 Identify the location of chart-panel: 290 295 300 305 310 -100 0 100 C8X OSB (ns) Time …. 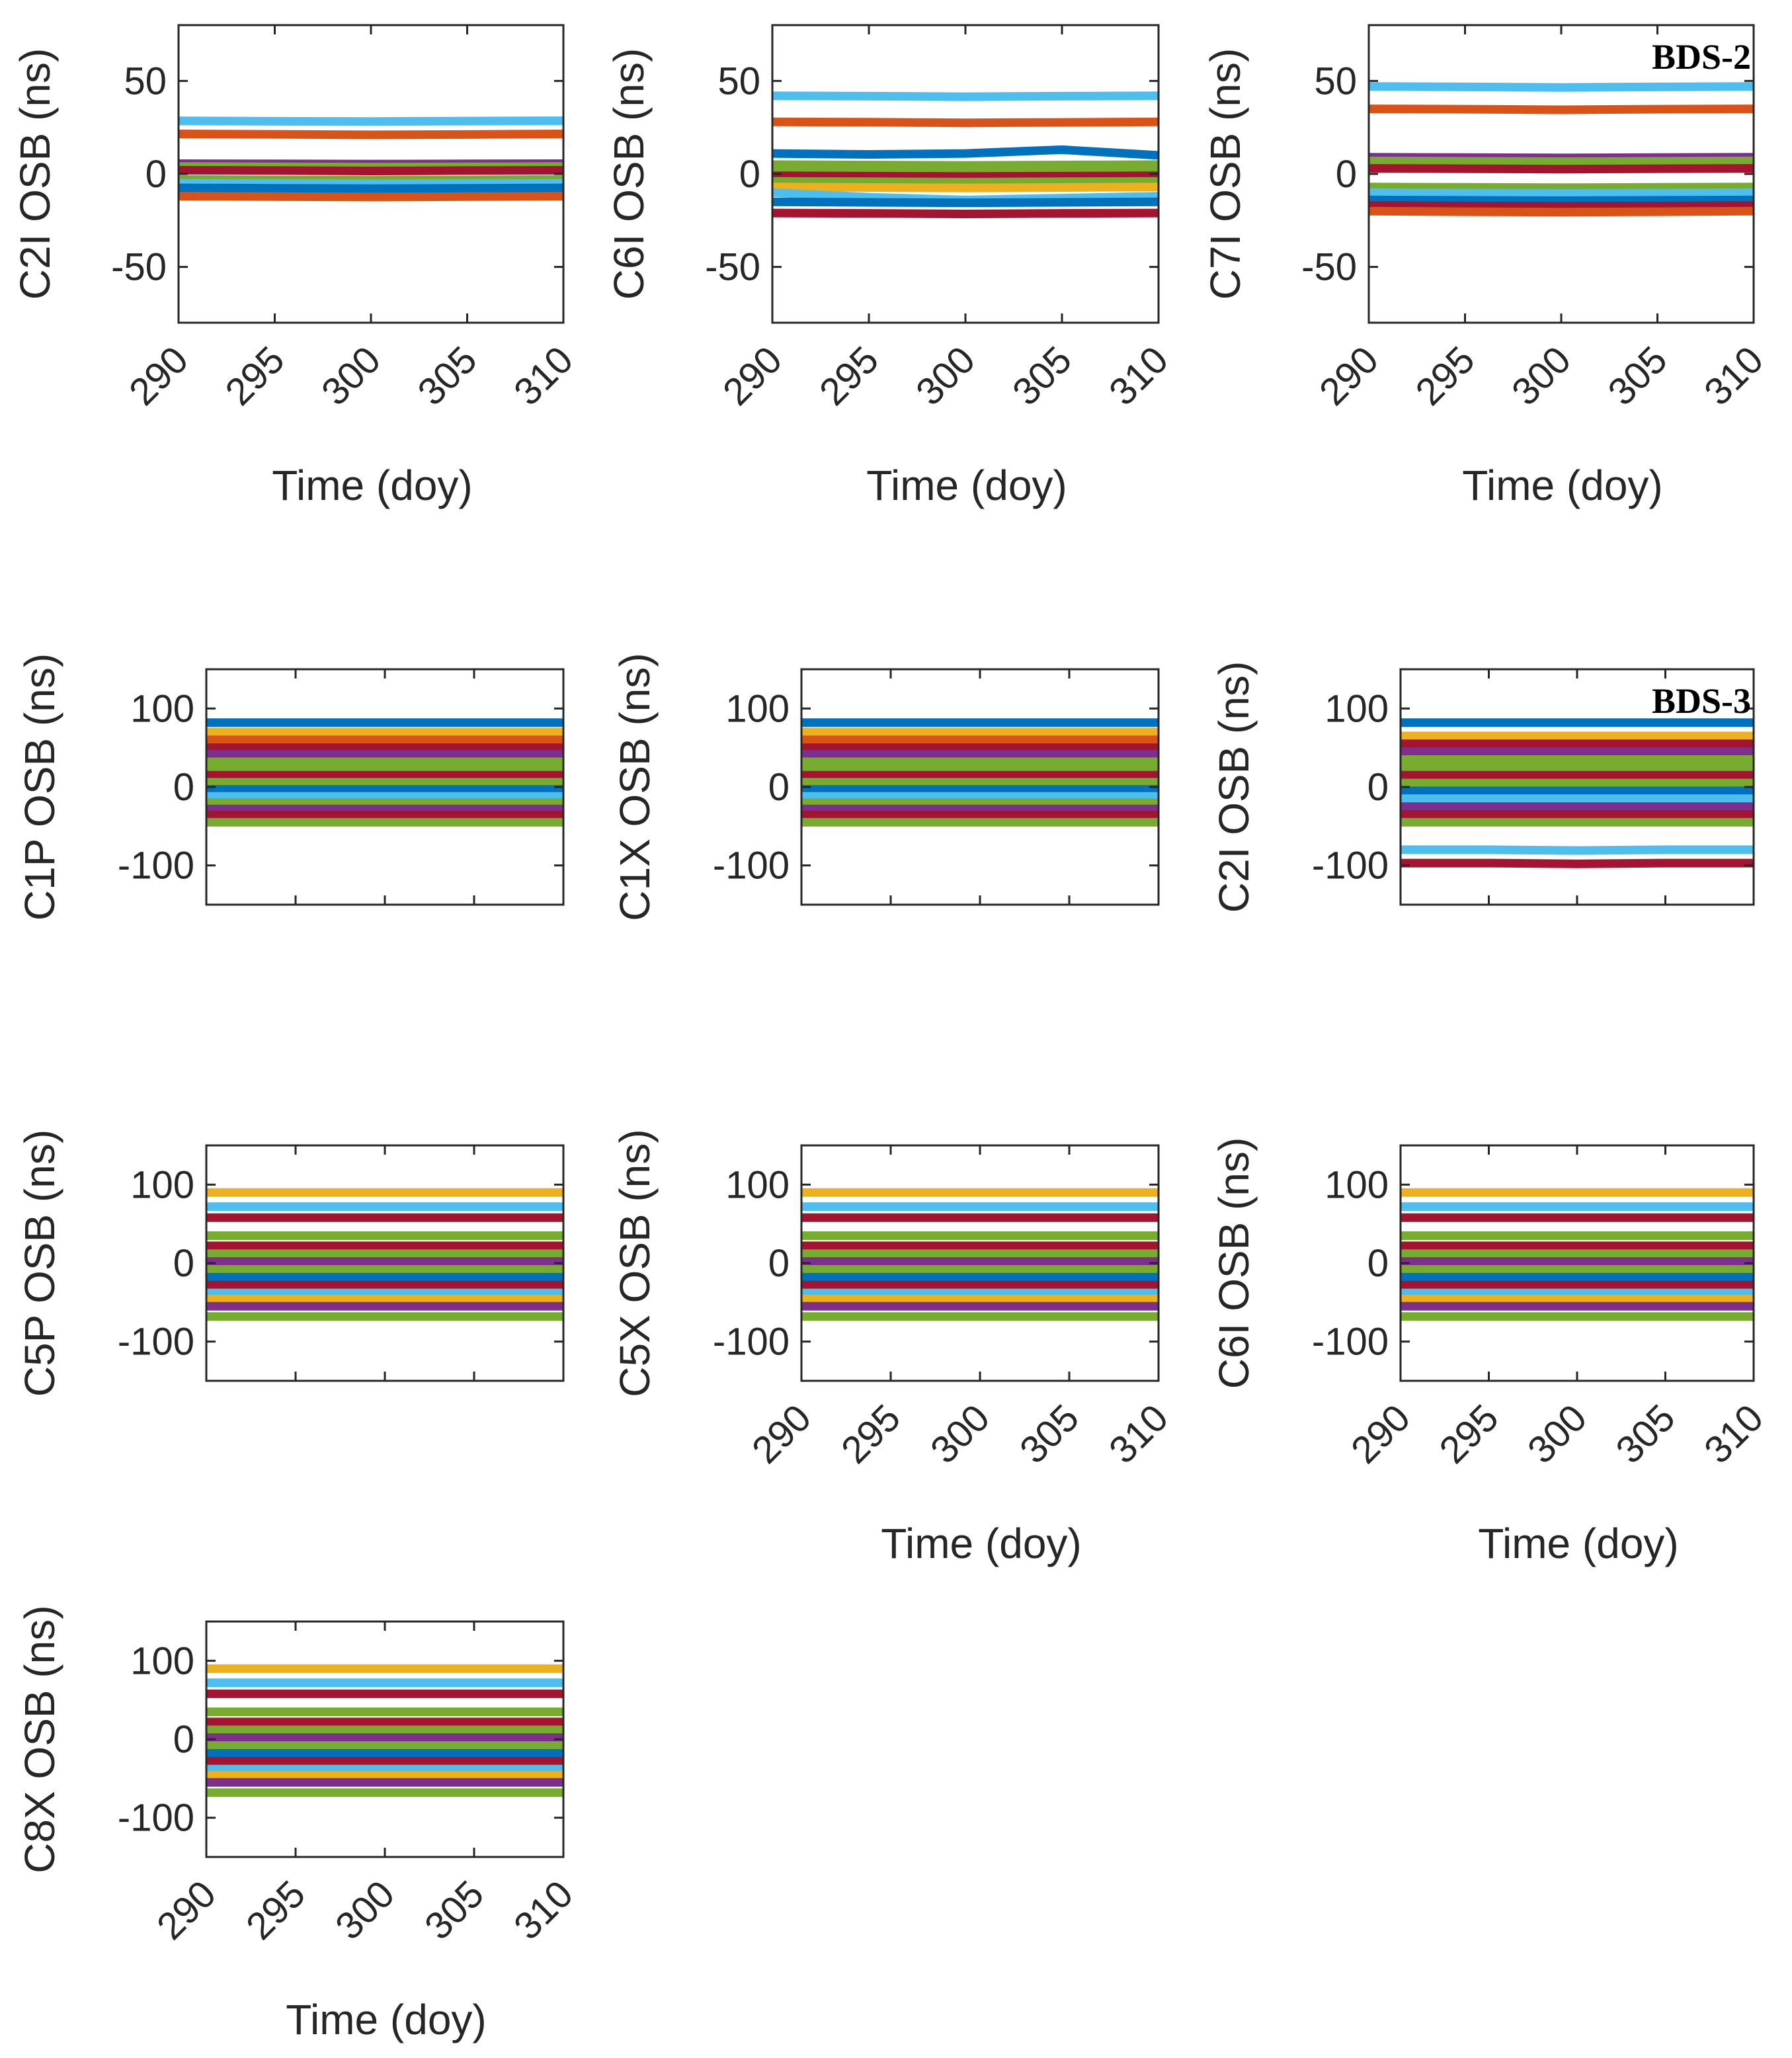
(299, 1824).